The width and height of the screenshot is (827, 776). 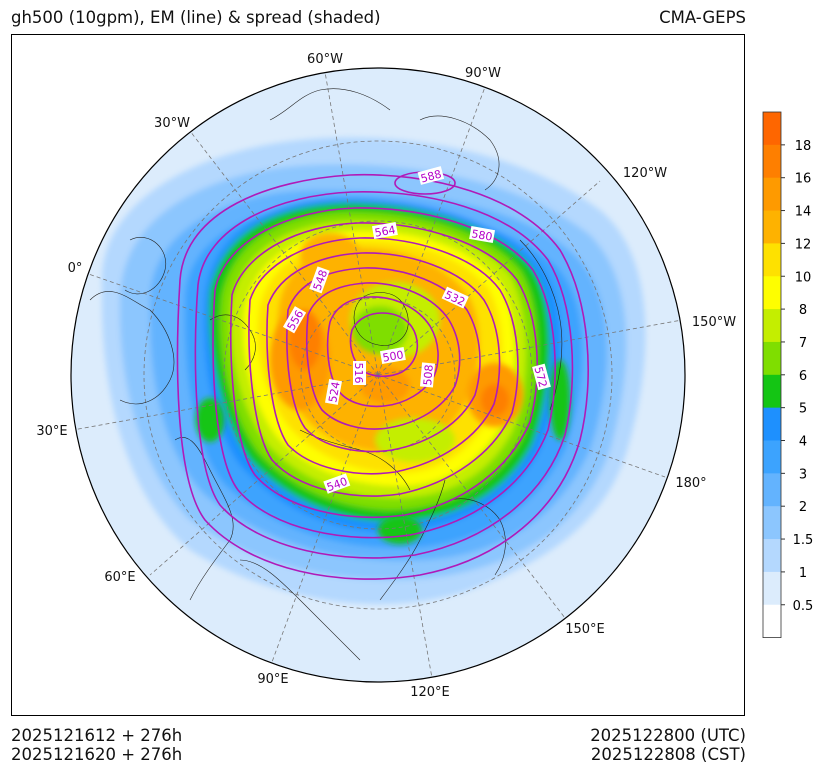 What do you see at coordinates (803, 474) in the screenshot?
I see `colorbar-label: 3` at bounding box center [803, 474].